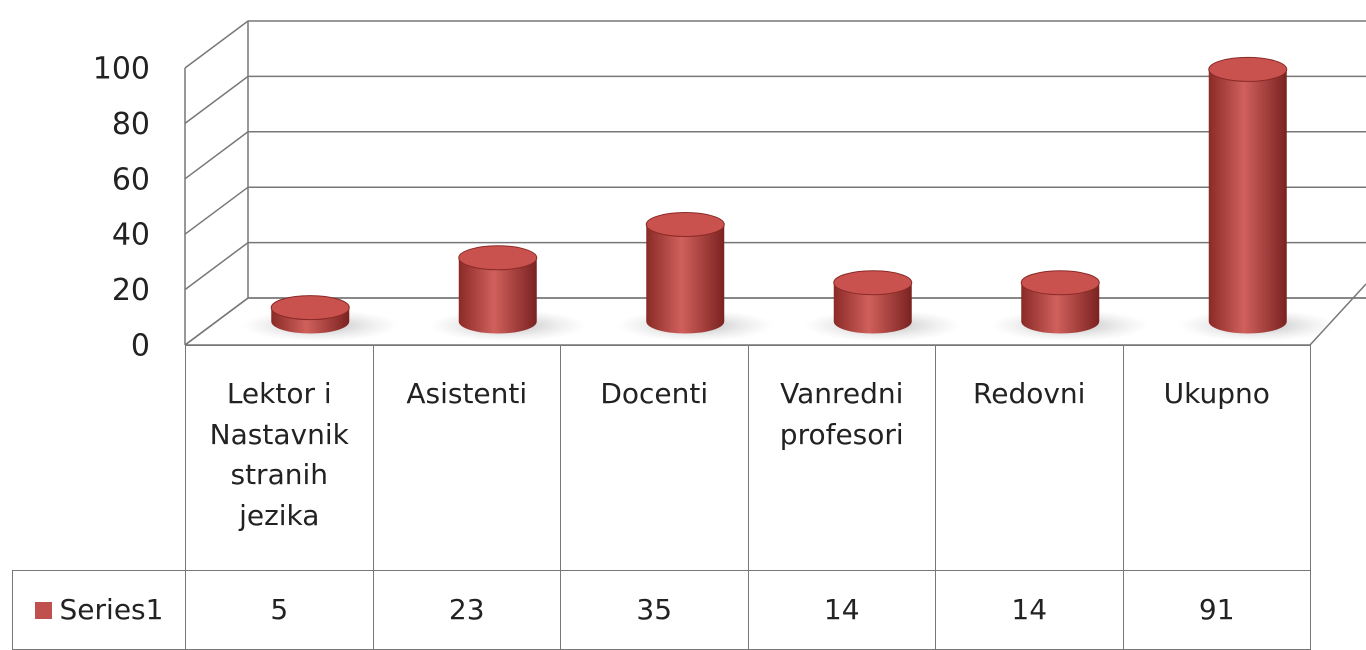 This screenshot has height=650, width=1366. I want to click on category-cell: Vanredni profesori, so click(841, 458).